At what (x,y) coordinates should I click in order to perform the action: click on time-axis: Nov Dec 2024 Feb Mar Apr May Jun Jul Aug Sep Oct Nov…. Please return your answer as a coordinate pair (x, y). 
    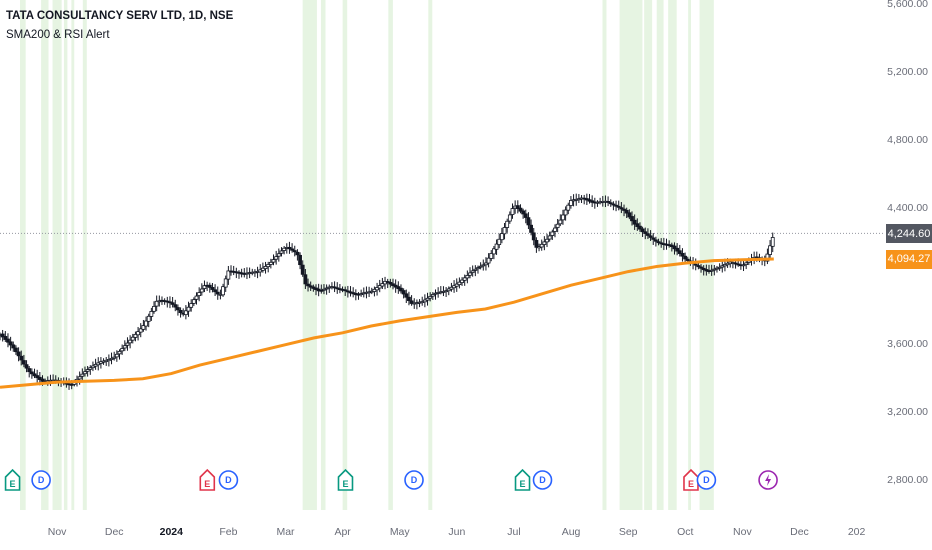
    Looking at the image, I should click on (457, 532).